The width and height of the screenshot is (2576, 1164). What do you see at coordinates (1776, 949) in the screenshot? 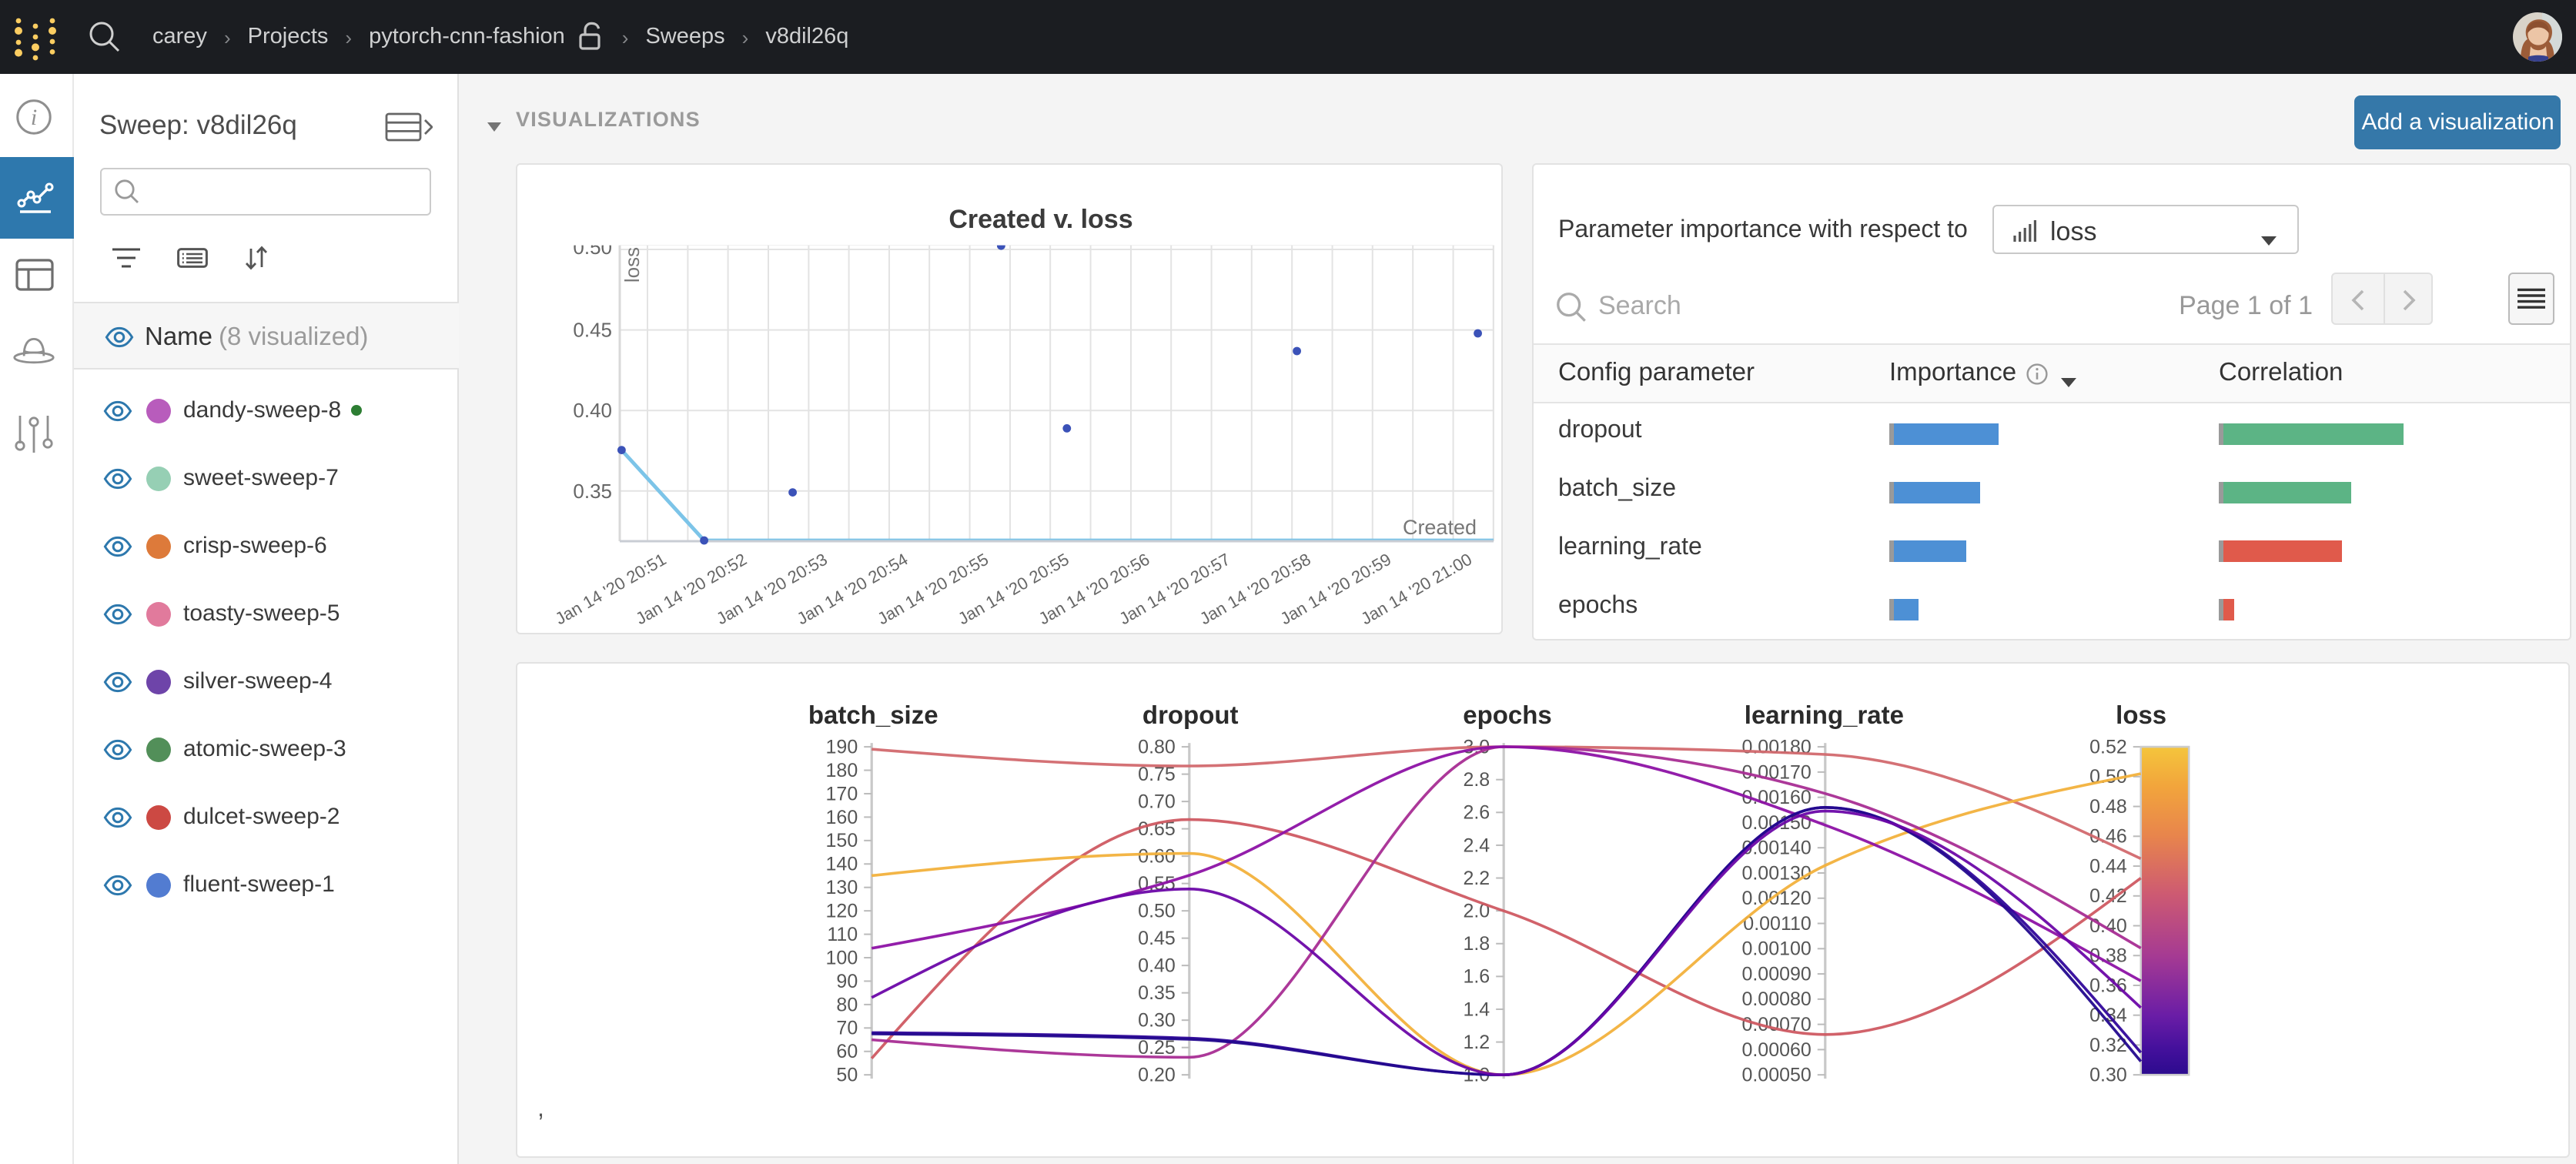
I see `svg-text: 0.00100` at bounding box center [1776, 949].